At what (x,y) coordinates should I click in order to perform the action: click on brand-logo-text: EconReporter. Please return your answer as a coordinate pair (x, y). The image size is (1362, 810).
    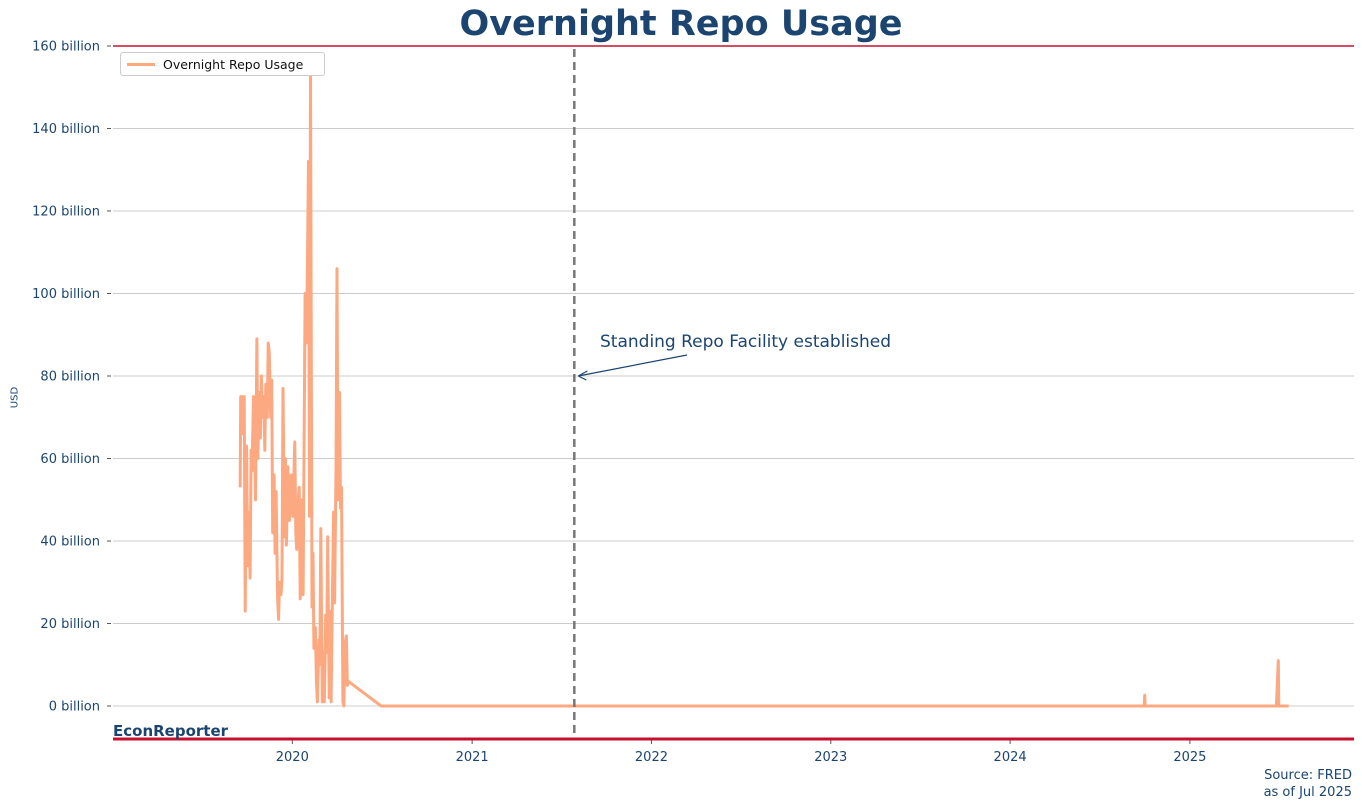
    Looking at the image, I should click on (171, 731).